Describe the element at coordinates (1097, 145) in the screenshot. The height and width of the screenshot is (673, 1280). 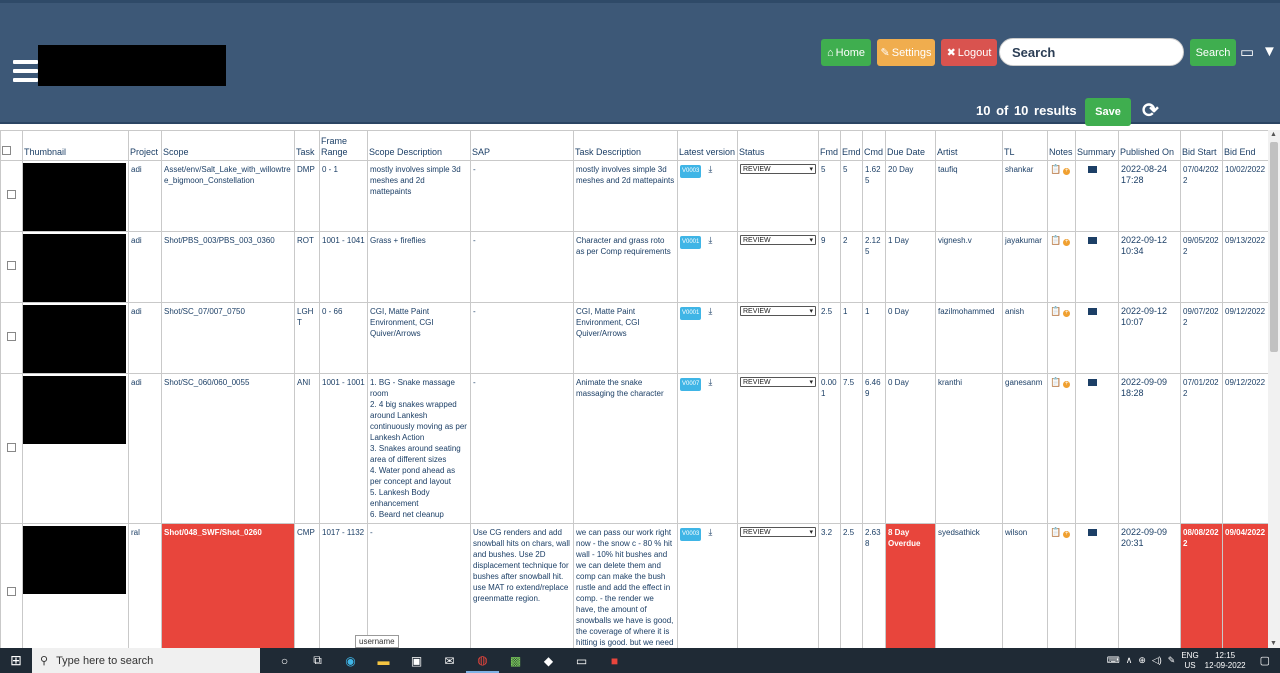
I see `col-header: Summary` at that location.